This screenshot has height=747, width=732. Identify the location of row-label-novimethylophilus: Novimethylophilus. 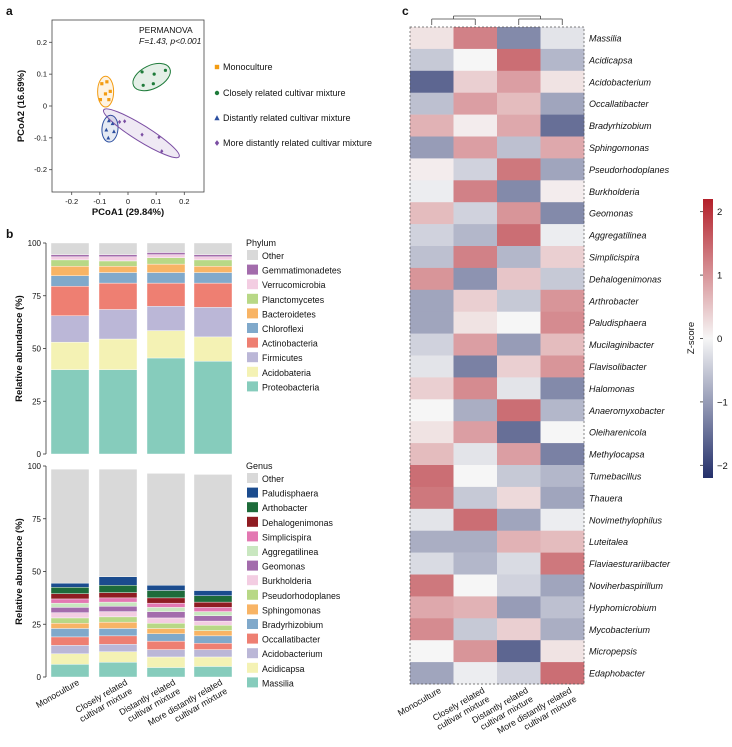
(626, 520).